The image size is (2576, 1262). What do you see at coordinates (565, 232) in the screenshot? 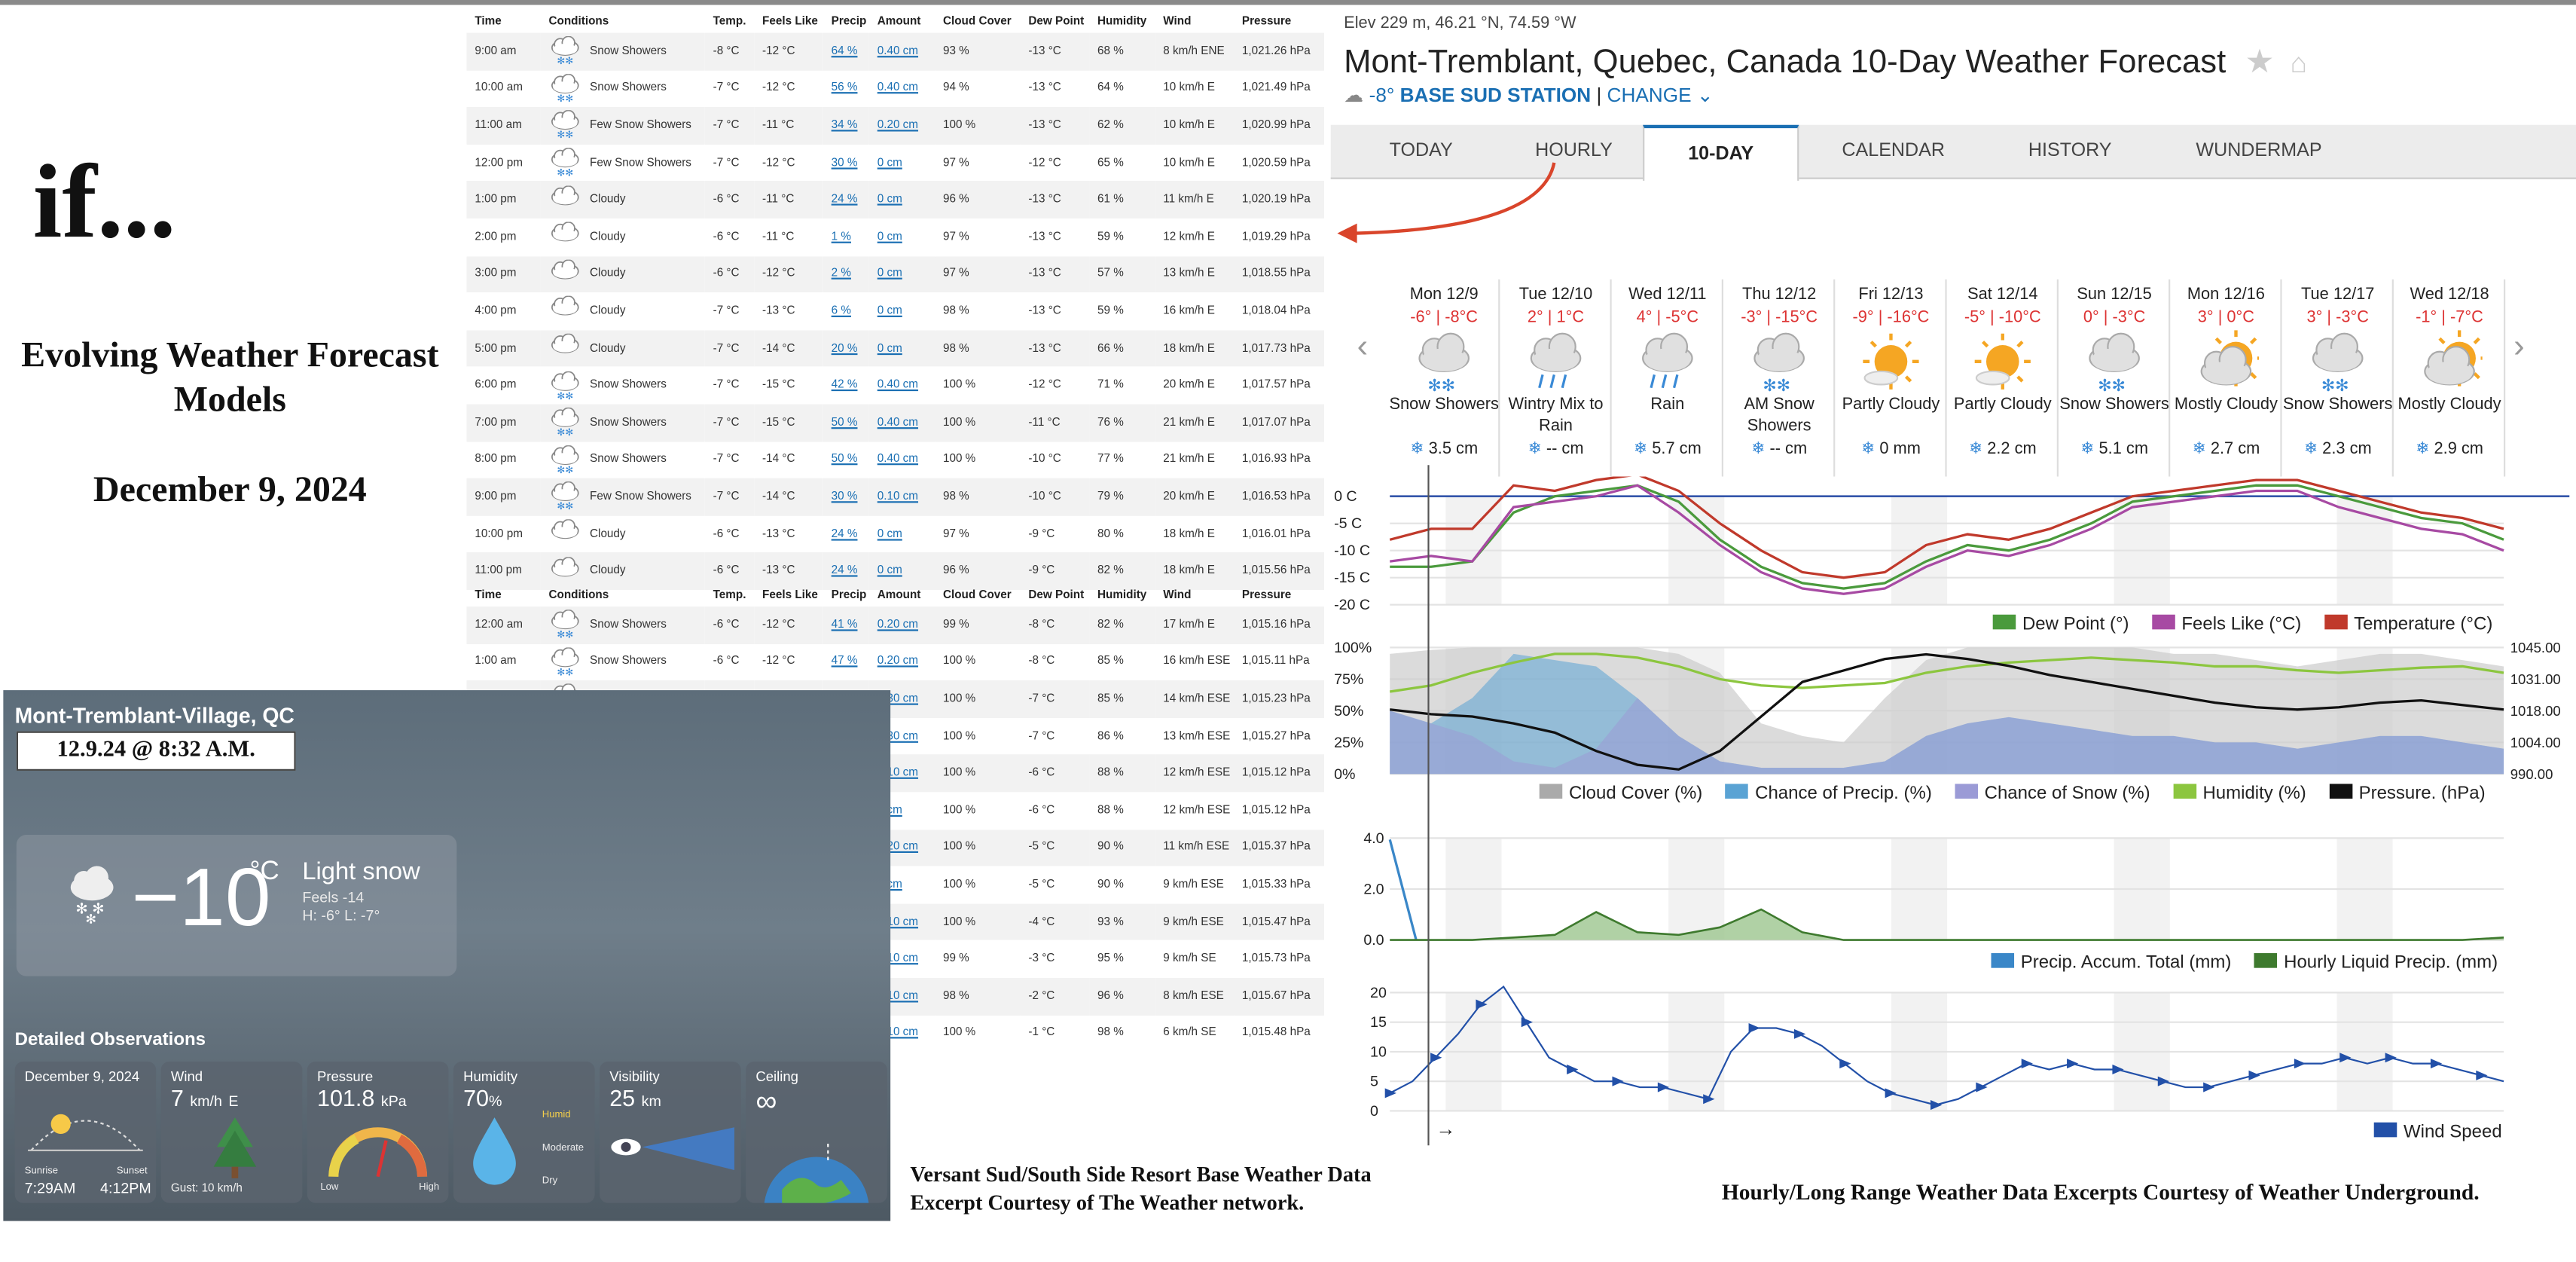
I see `cloud-icon` at bounding box center [565, 232].